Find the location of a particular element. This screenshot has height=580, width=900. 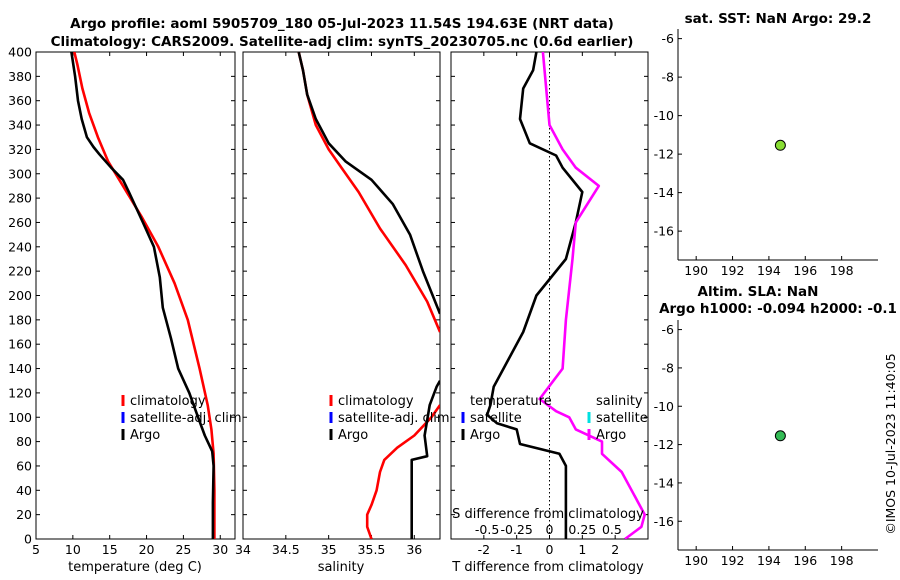

y-tick-label: 140 is located at coordinates (20, 368).